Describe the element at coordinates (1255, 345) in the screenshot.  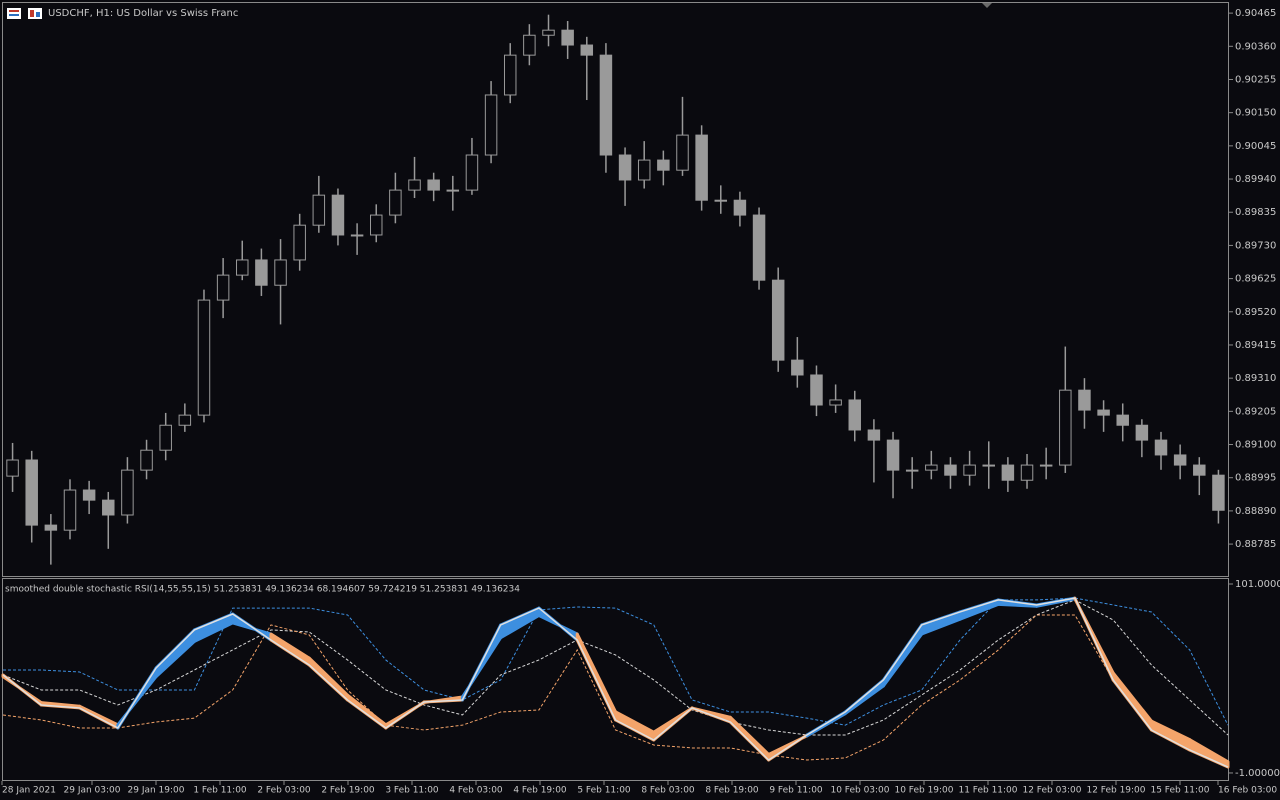
I see `y-tick-label: 0.89415` at that location.